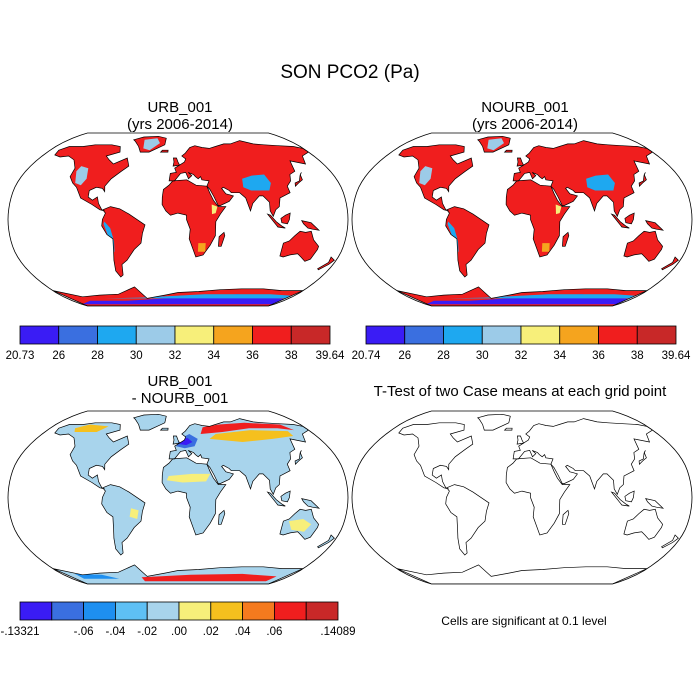  What do you see at coordinates (180, 398) in the screenshot?
I see `panel-3-title-line2: - NOURB_001` at bounding box center [180, 398].